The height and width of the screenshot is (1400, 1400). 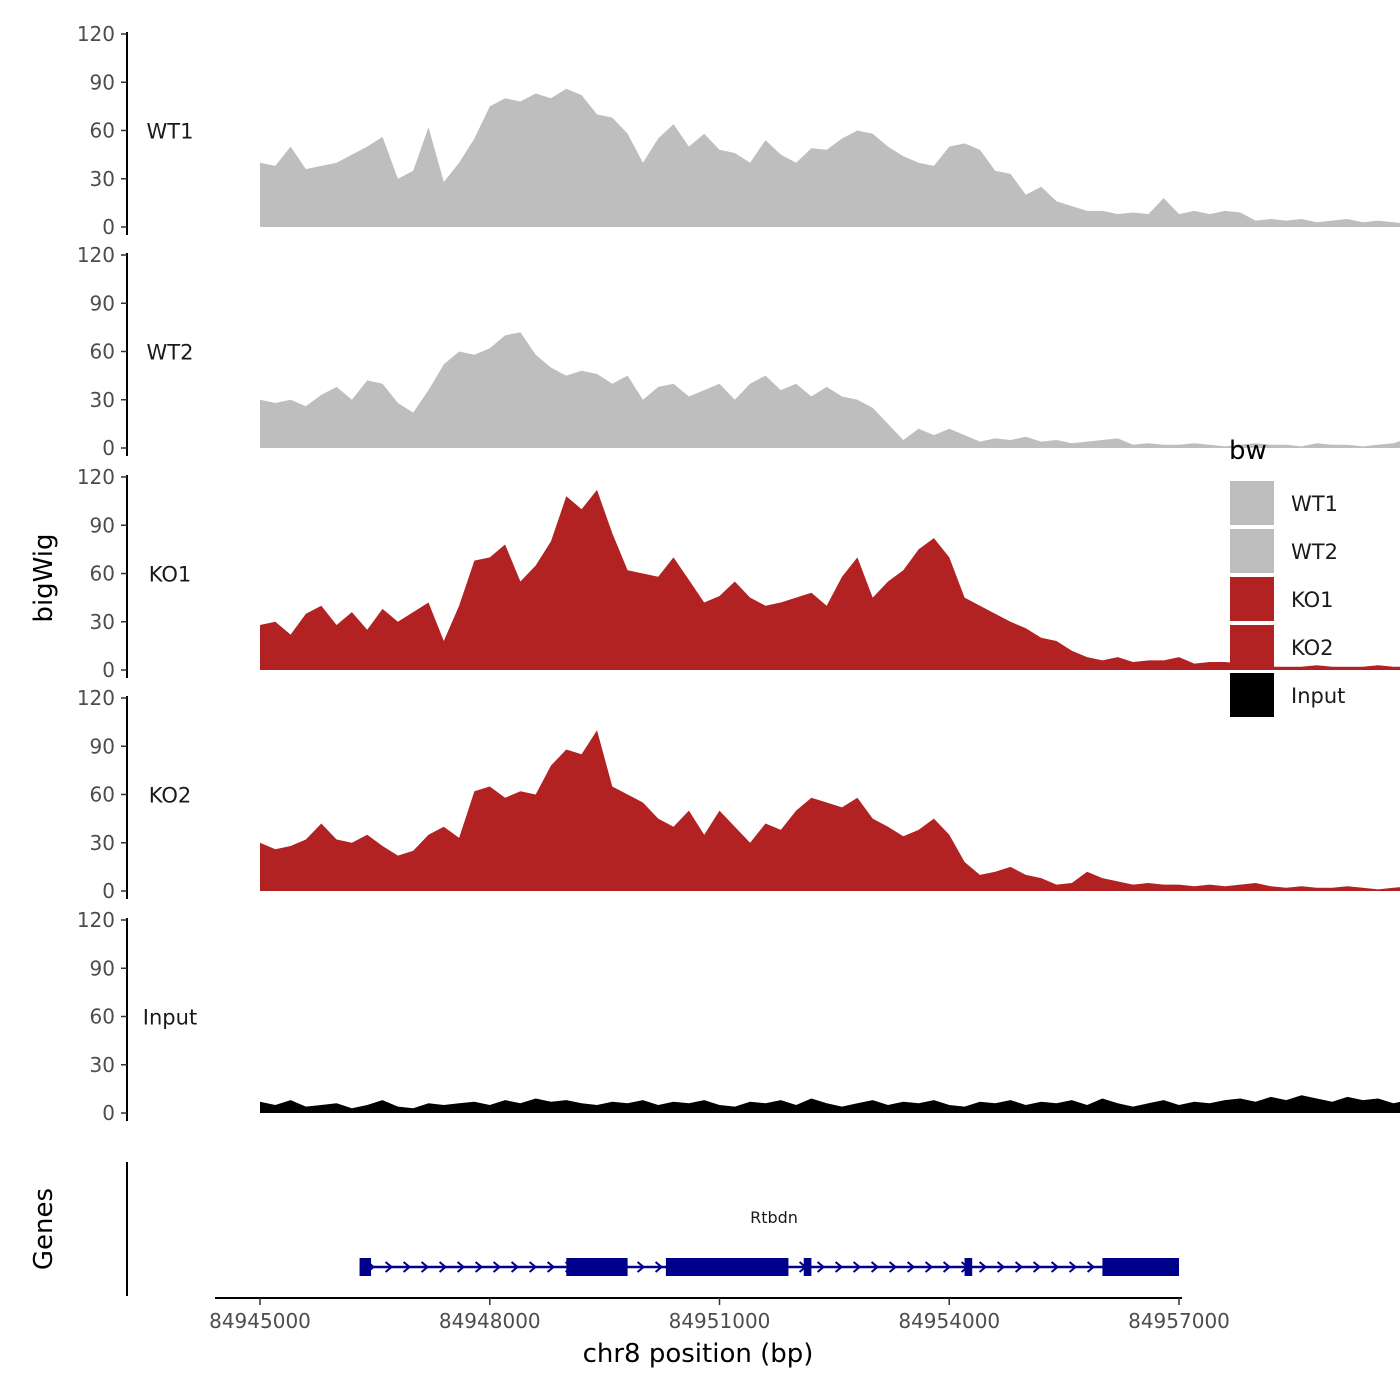 What do you see at coordinates (44, 577) in the screenshot?
I see `y-axis-title: bigWig` at bounding box center [44, 577].